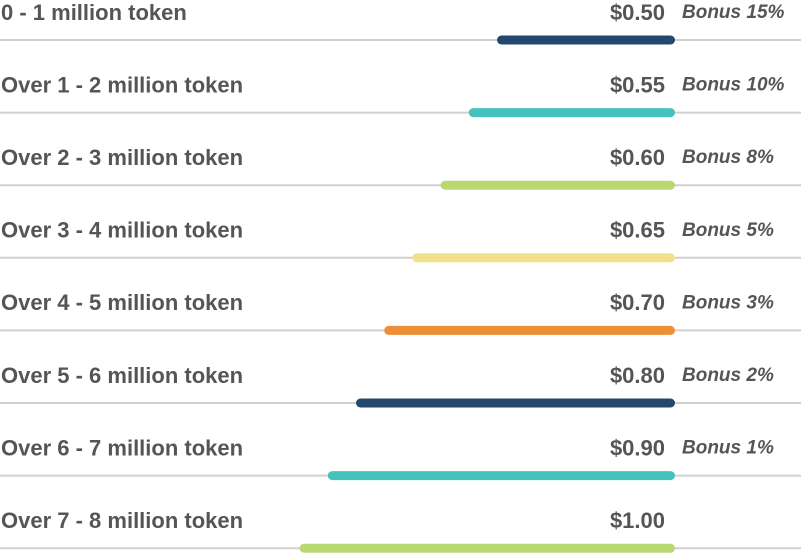 This screenshot has width=801, height=555. Describe the element at coordinates (122, 84) in the screenshot. I see `tier-label: Over 1 - 2 million token` at that location.